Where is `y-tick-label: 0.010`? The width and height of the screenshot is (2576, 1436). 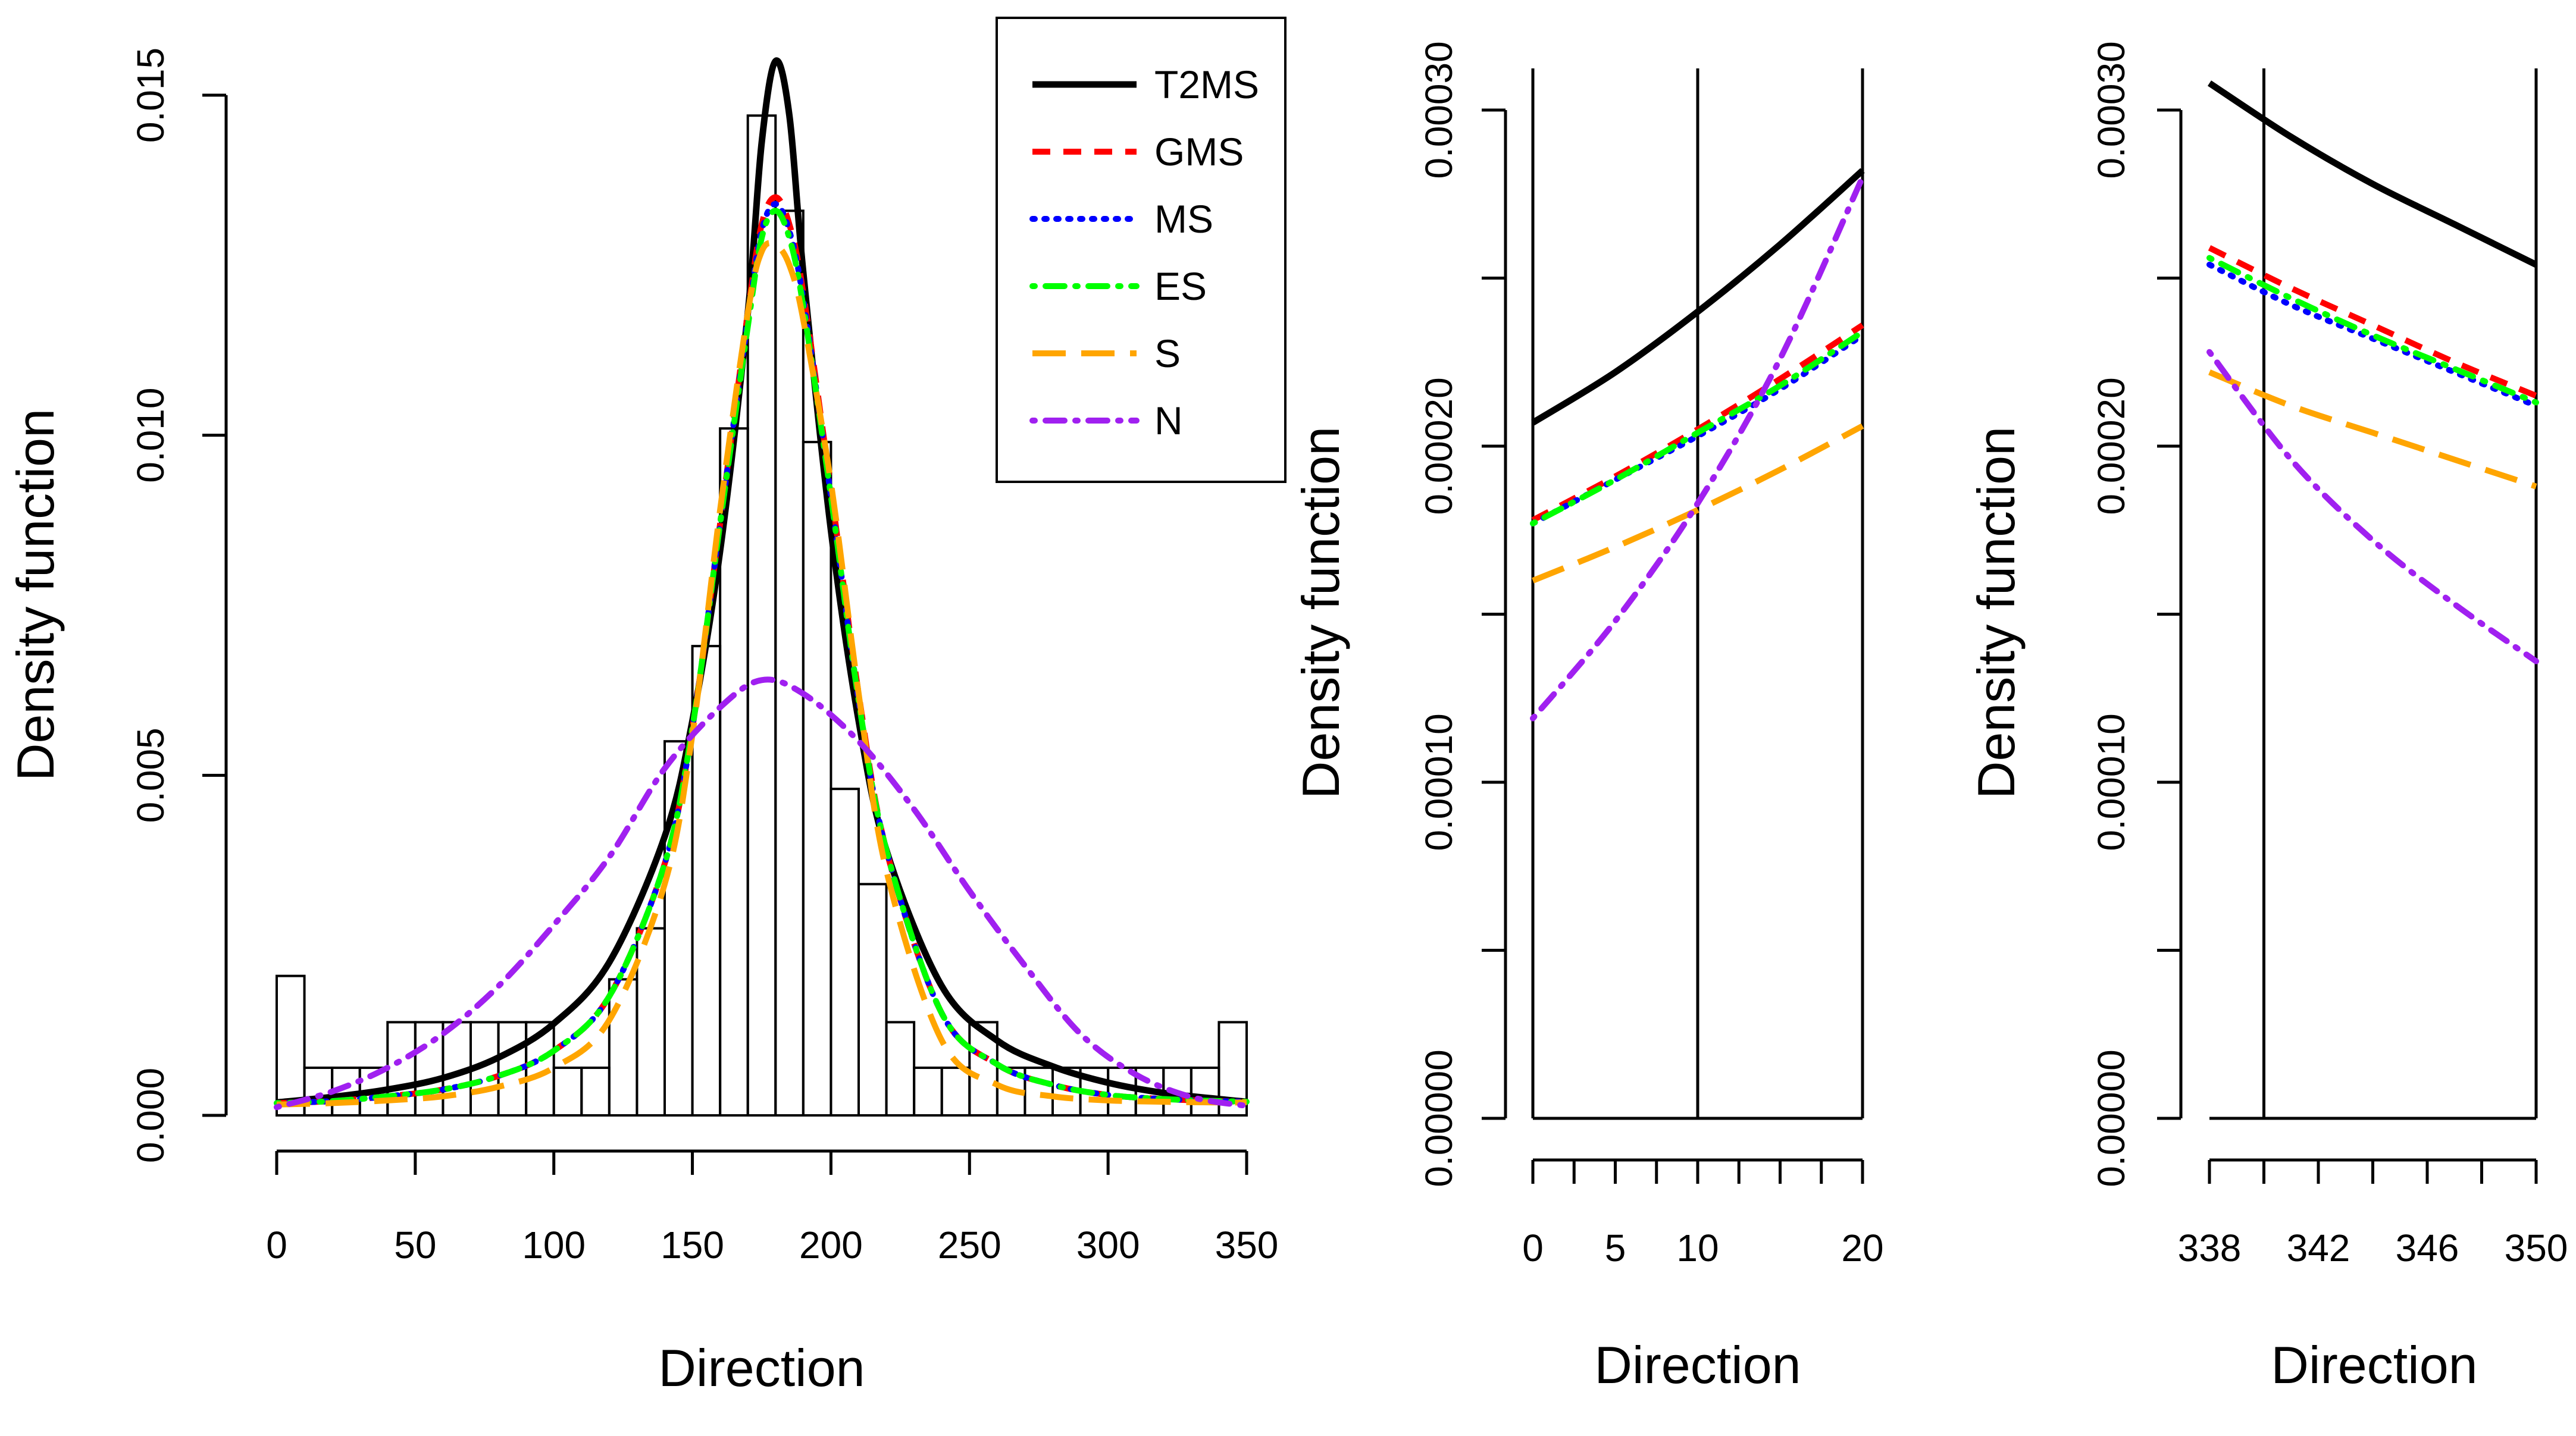
y-tick-label: 0.010 is located at coordinates (150, 435).